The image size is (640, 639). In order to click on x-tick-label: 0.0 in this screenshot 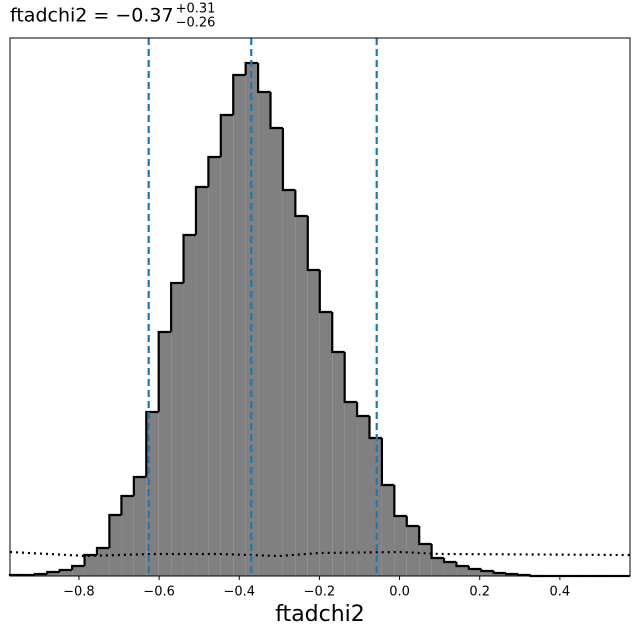, I will do `click(399, 592)`.